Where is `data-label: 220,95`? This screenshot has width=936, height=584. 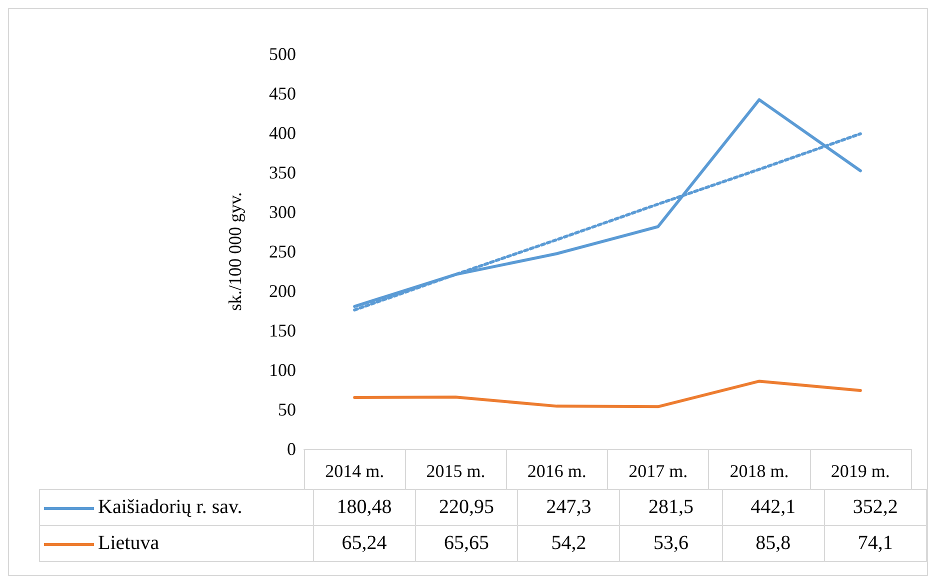 data-label: 220,95 is located at coordinates (466, 508).